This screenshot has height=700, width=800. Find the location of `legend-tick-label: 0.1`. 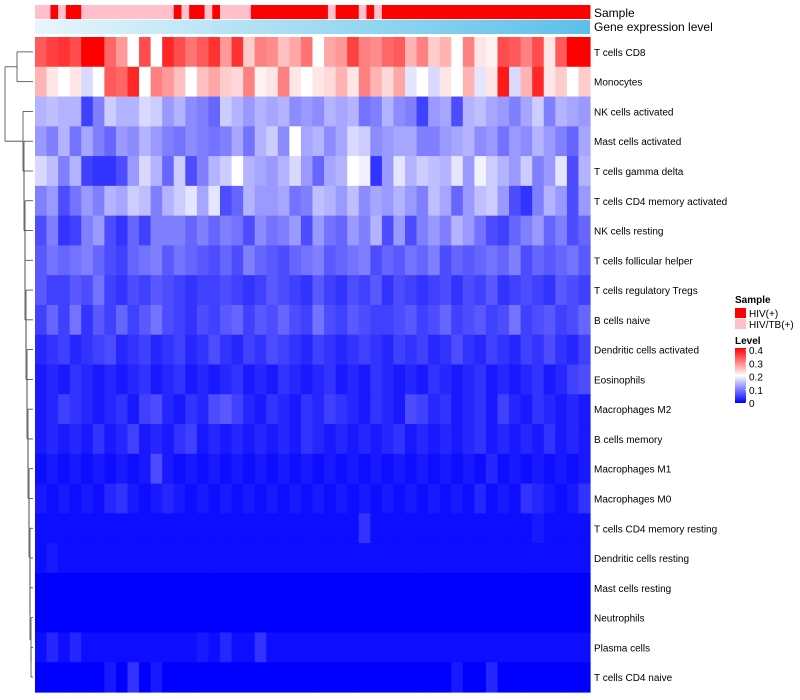

legend-tick-label: 0.1 is located at coordinates (756, 391).